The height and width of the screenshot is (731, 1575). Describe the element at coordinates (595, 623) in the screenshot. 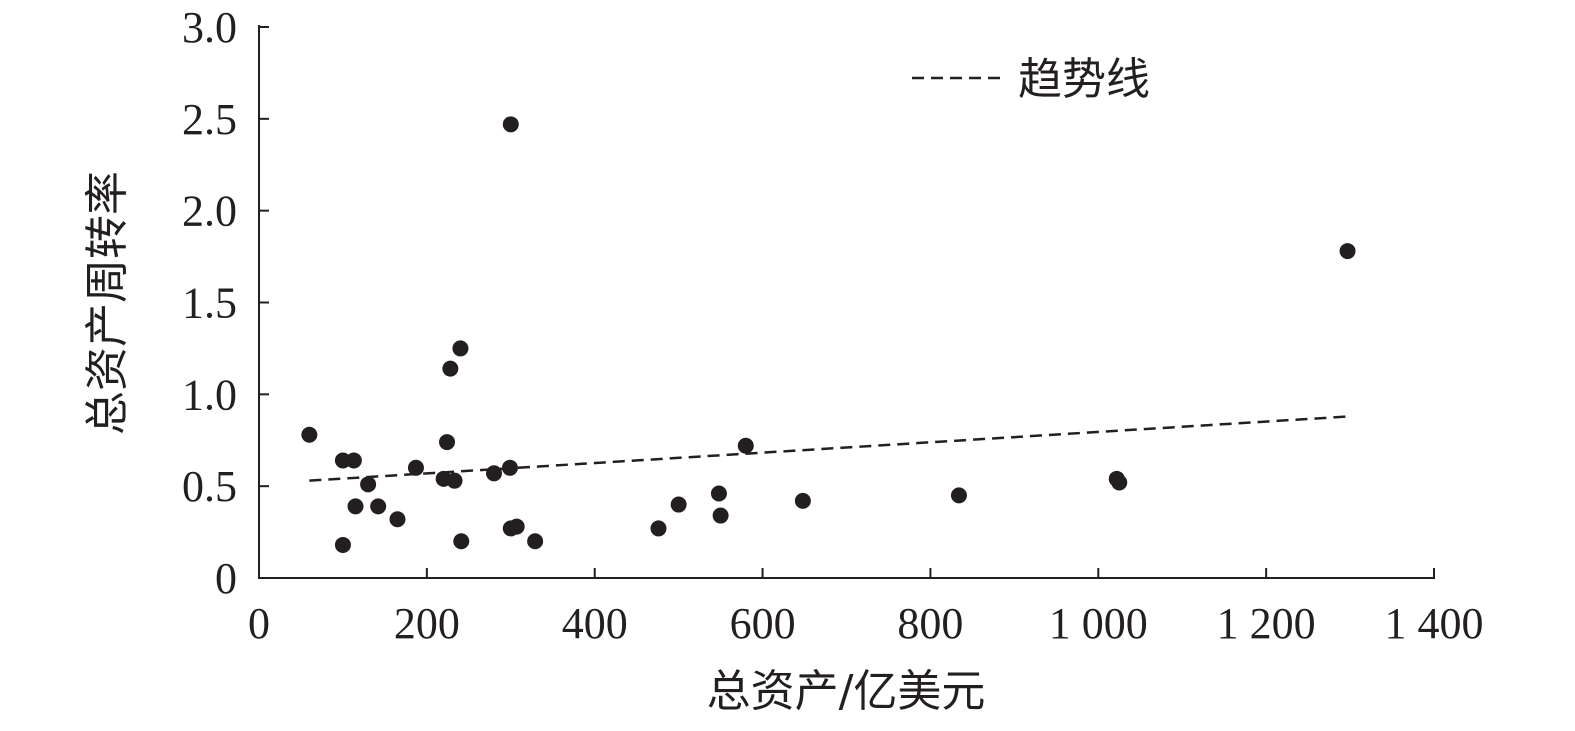

I see `x-tick-label: 400` at that location.